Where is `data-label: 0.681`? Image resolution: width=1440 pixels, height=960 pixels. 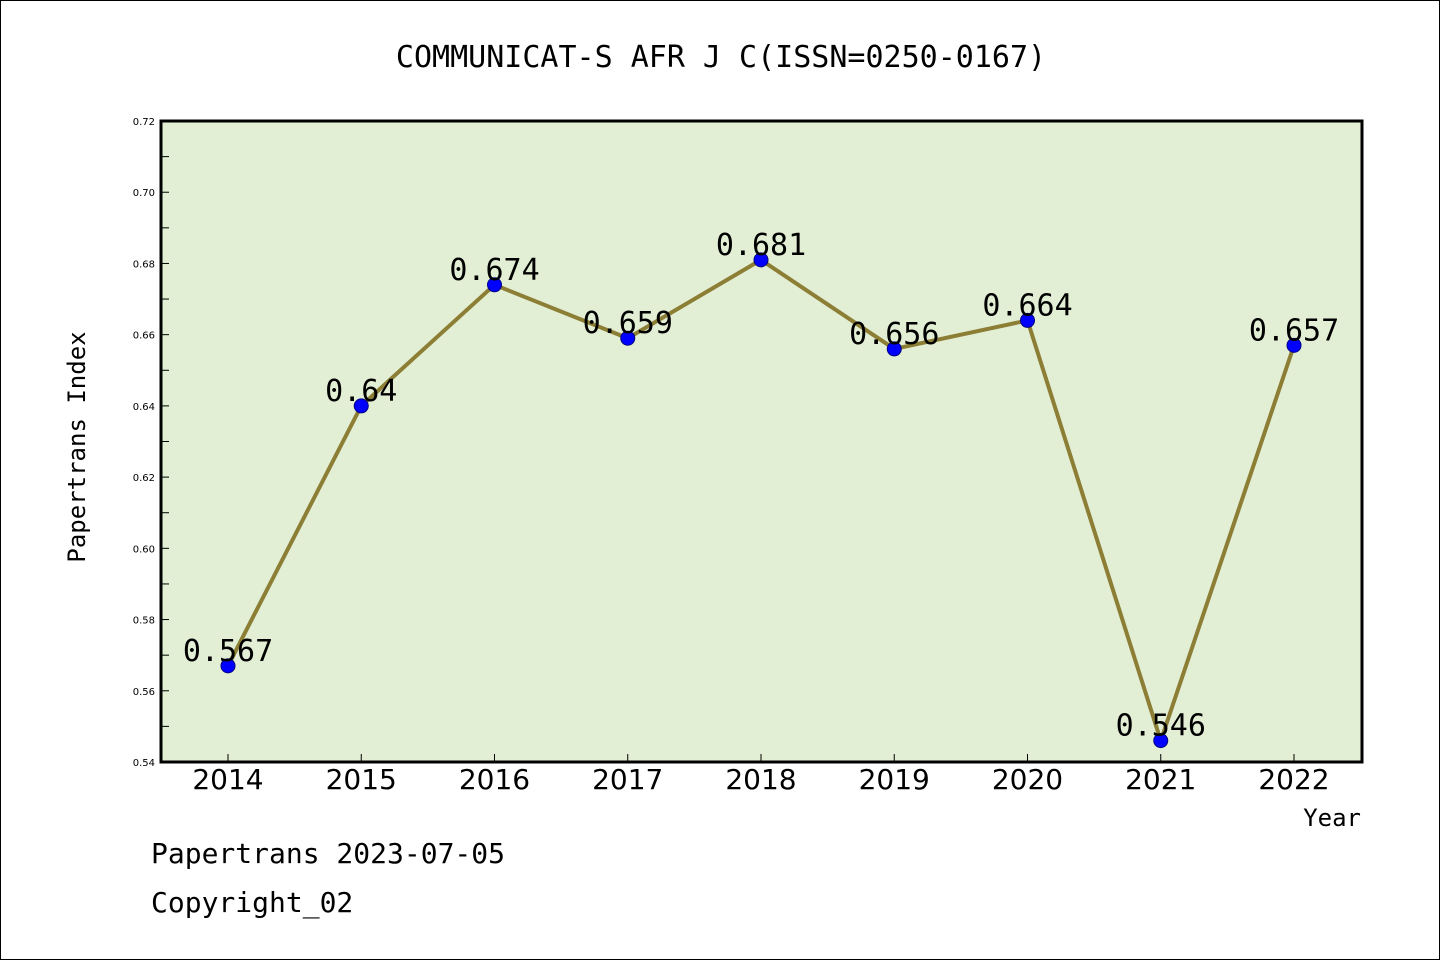
data-label: 0.681 is located at coordinates (761, 245).